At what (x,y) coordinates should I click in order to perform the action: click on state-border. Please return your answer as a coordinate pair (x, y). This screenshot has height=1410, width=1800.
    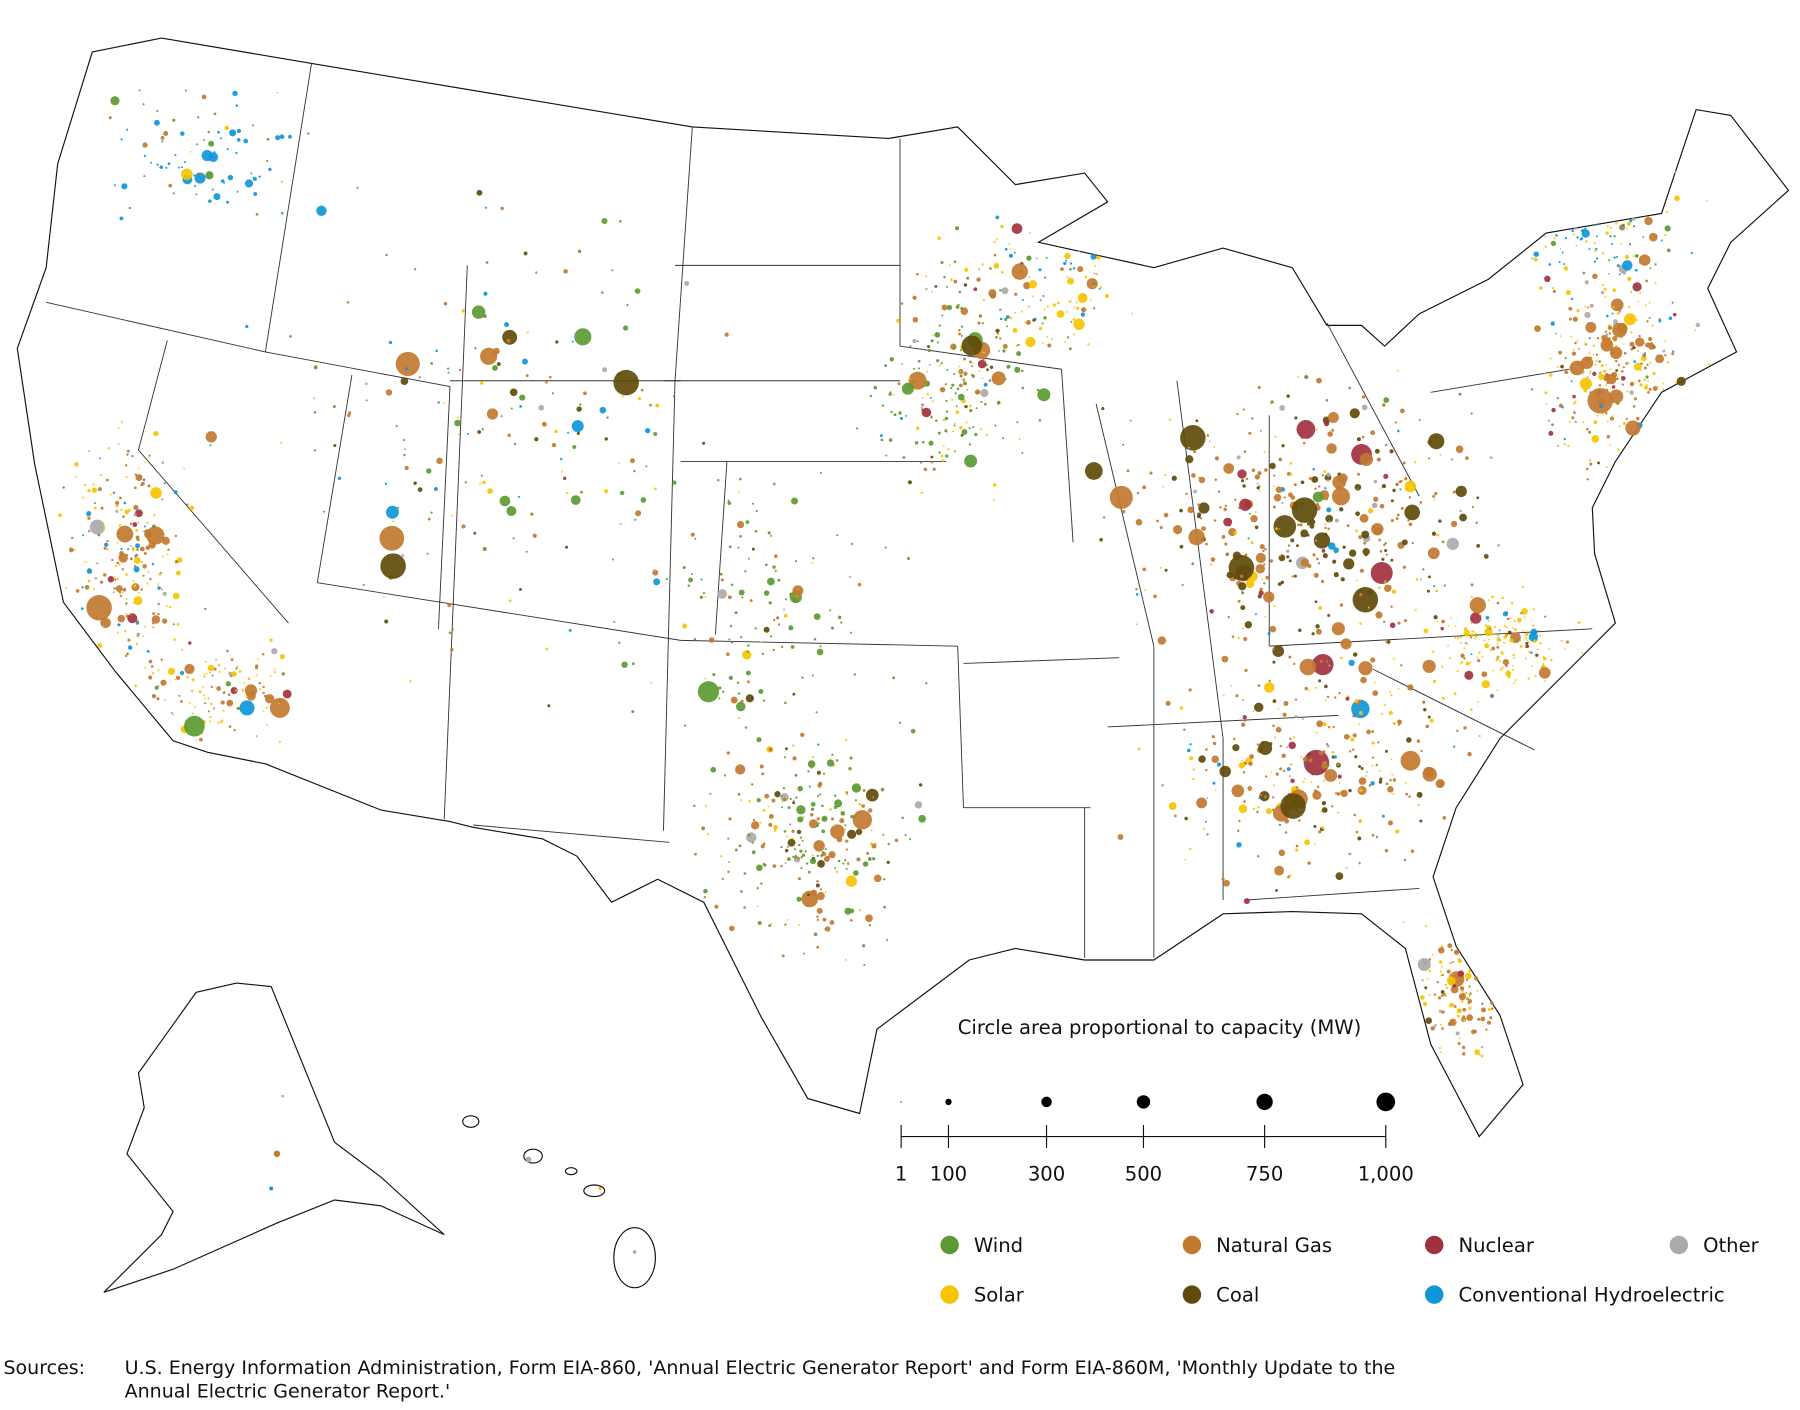
    Looking at the image, I should click on (334, 478).